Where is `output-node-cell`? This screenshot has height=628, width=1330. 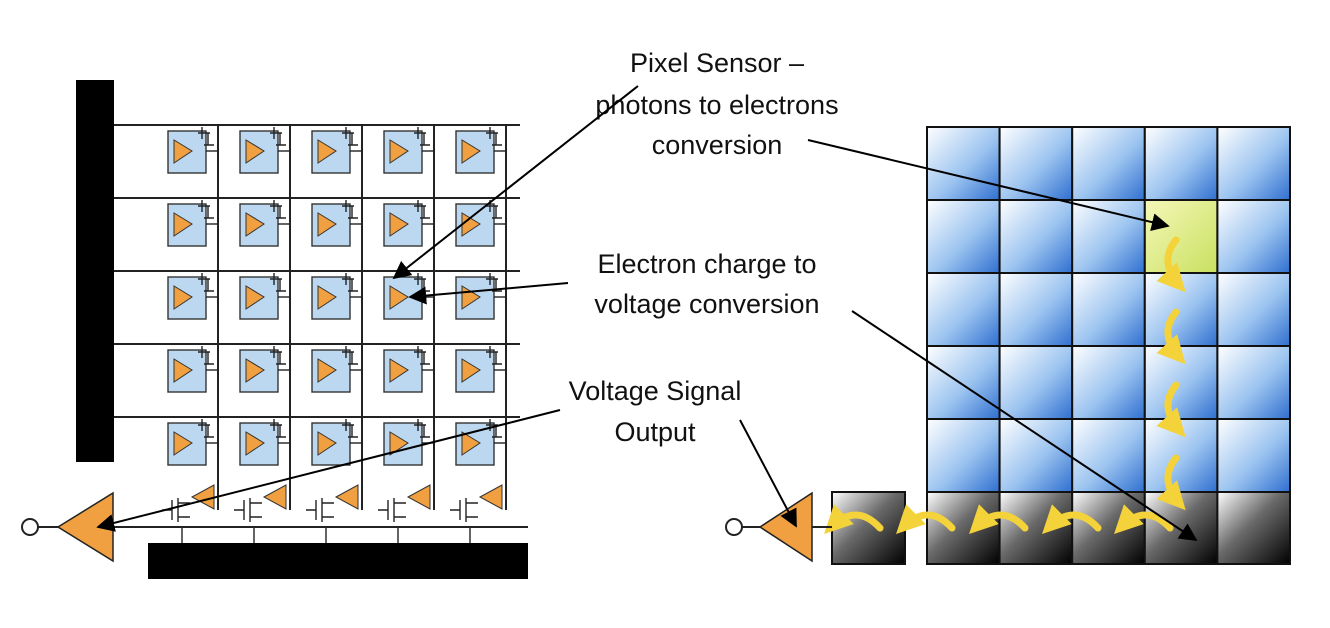
output-node-cell is located at coordinates (868, 528).